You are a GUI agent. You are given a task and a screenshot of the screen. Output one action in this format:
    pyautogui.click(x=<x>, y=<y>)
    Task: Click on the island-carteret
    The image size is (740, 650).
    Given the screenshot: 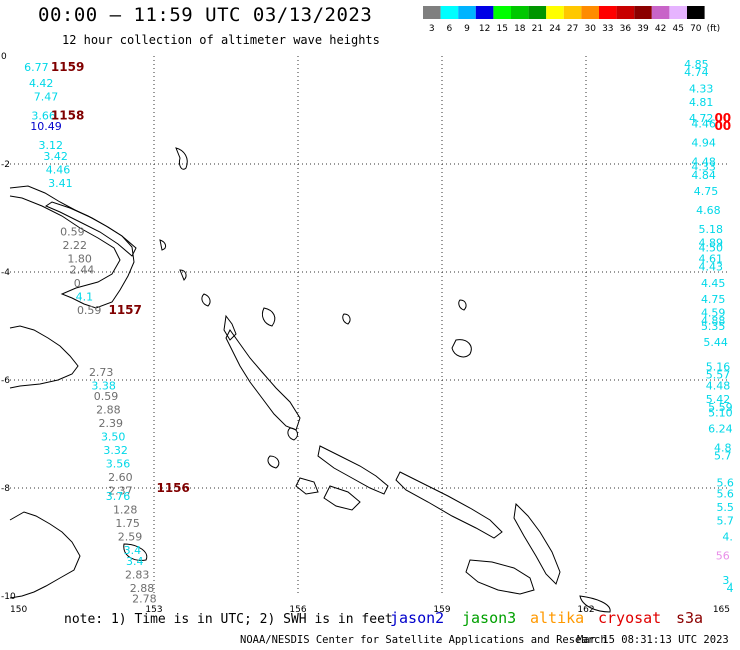 What is the action you would take?
    pyautogui.click(x=346, y=319)
    